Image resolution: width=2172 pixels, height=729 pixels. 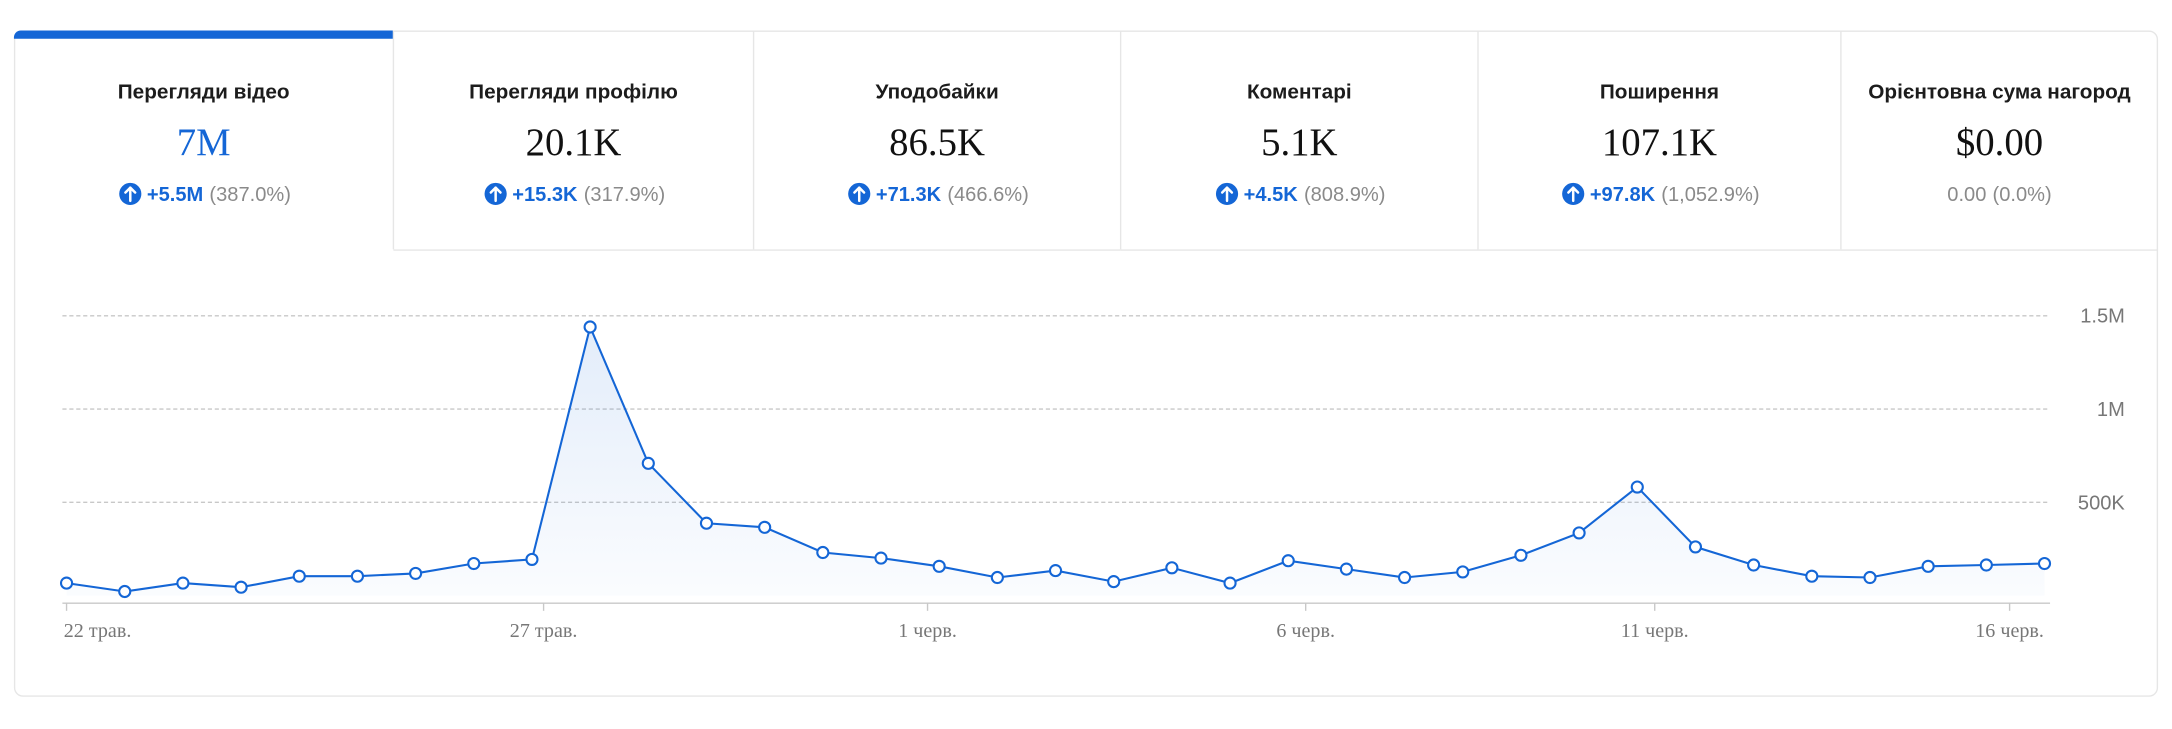 I want to click on tab-delta: +71.3K (466.6%), so click(x=952, y=193).